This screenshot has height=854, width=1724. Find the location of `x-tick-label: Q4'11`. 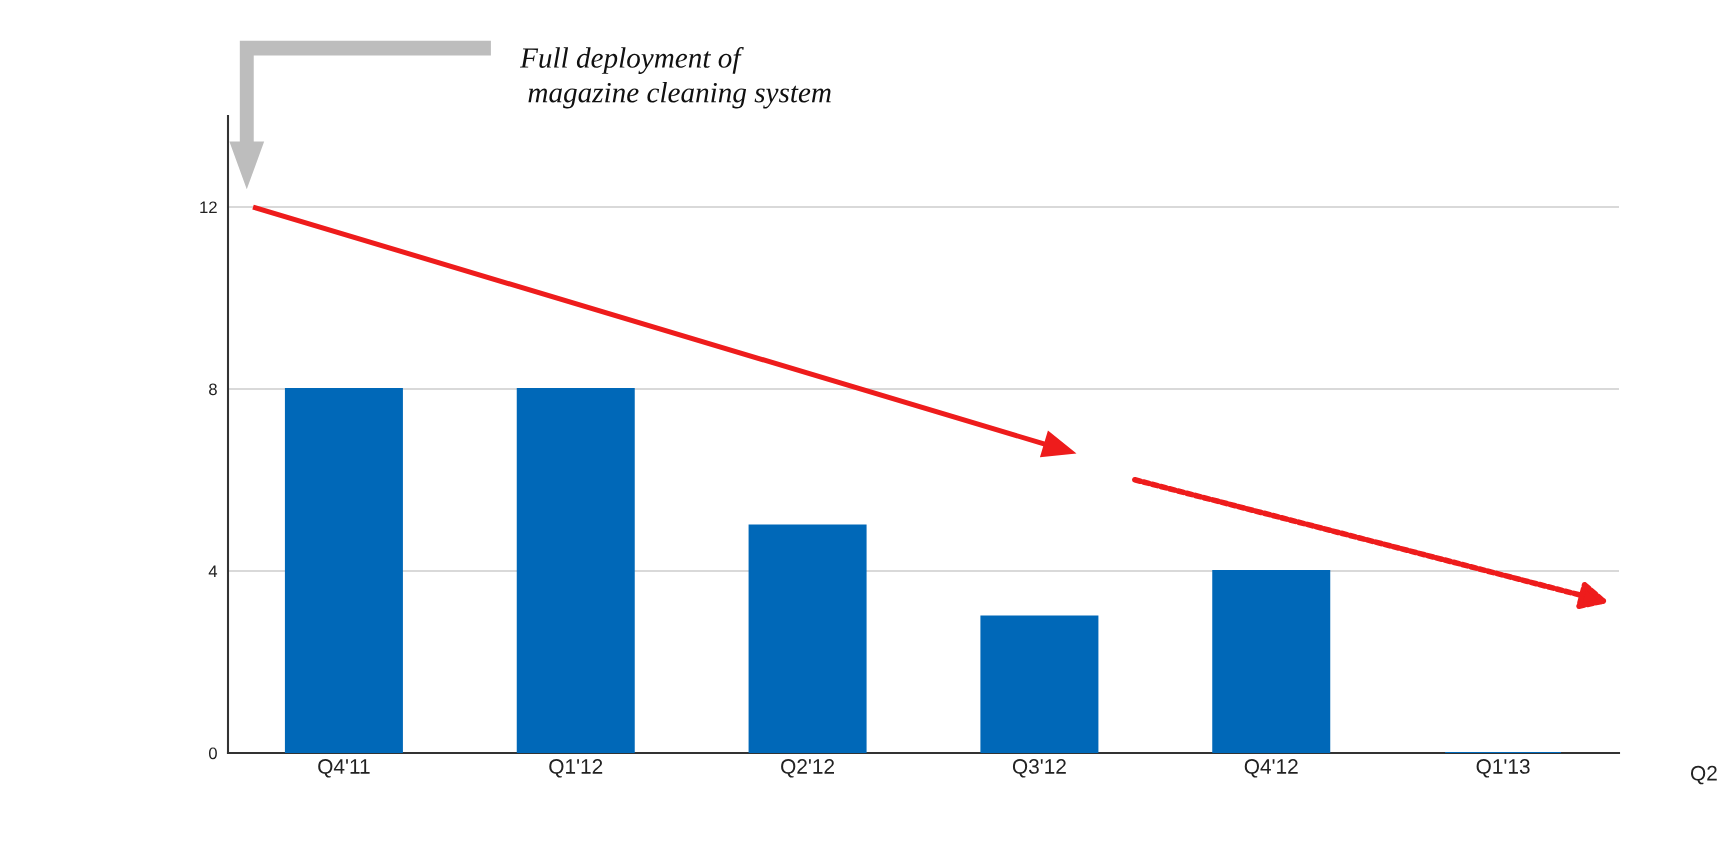

x-tick-label: Q4'11 is located at coordinates (344, 768).